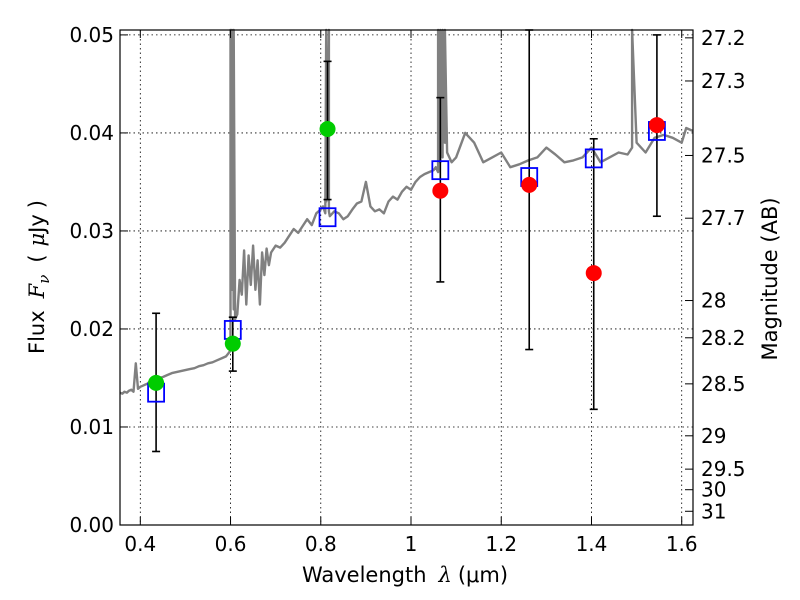 The height and width of the screenshot is (600, 800). I want to click on y2-tick-label: 30, so click(713, 490).